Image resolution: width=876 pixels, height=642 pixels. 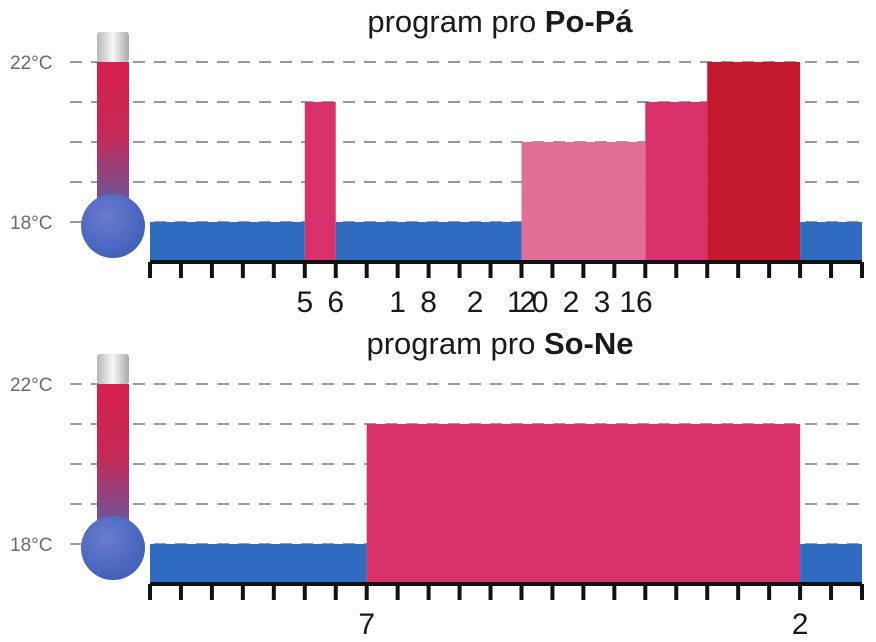 What do you see at coordinates (428, 302) in the screenshot?
I see `x-tick-label: 8` at bounding box center [428, 302].